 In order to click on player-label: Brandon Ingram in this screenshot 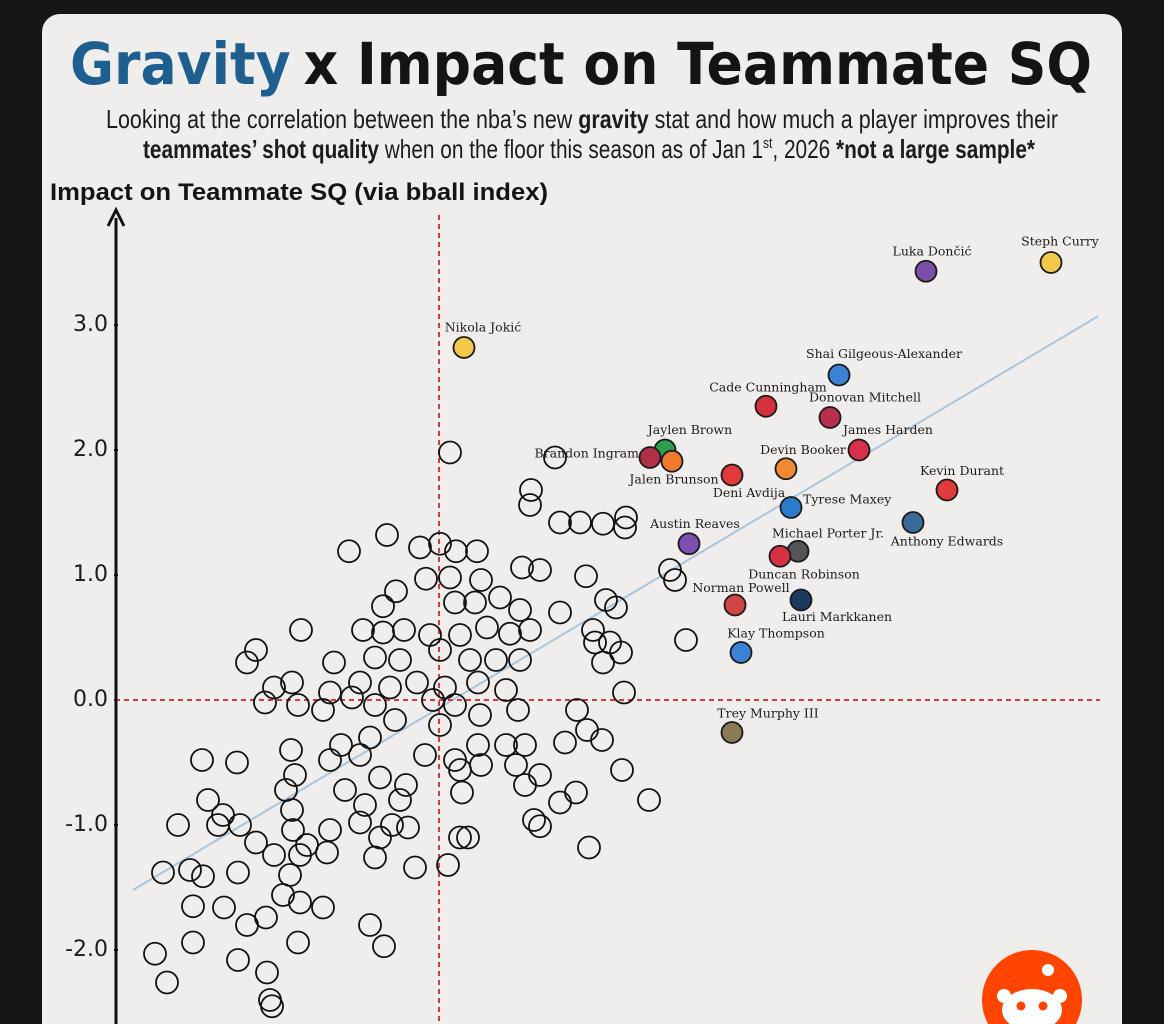, I will do `click(587, 453)`.